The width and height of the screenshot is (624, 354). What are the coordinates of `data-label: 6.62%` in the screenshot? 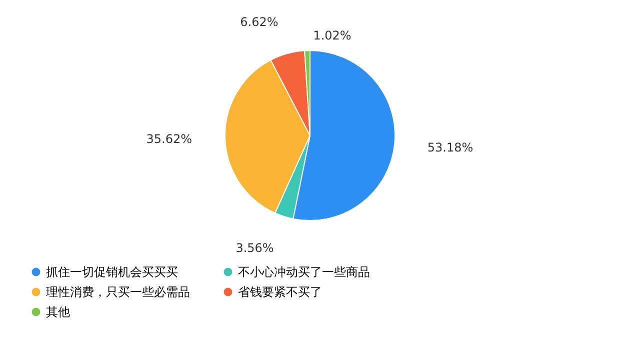 It's located at (259, 21).